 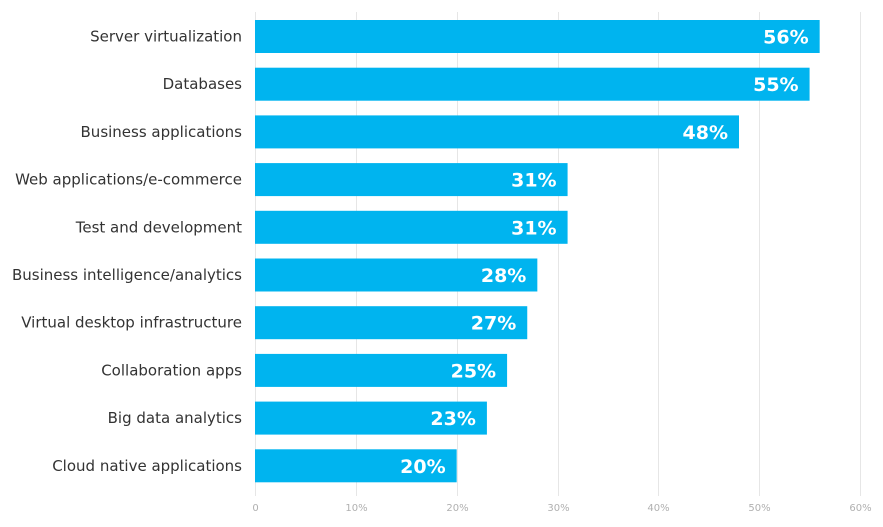 I want to click on category-label: Web applications/e-commerce, so click(x=128, y=180).